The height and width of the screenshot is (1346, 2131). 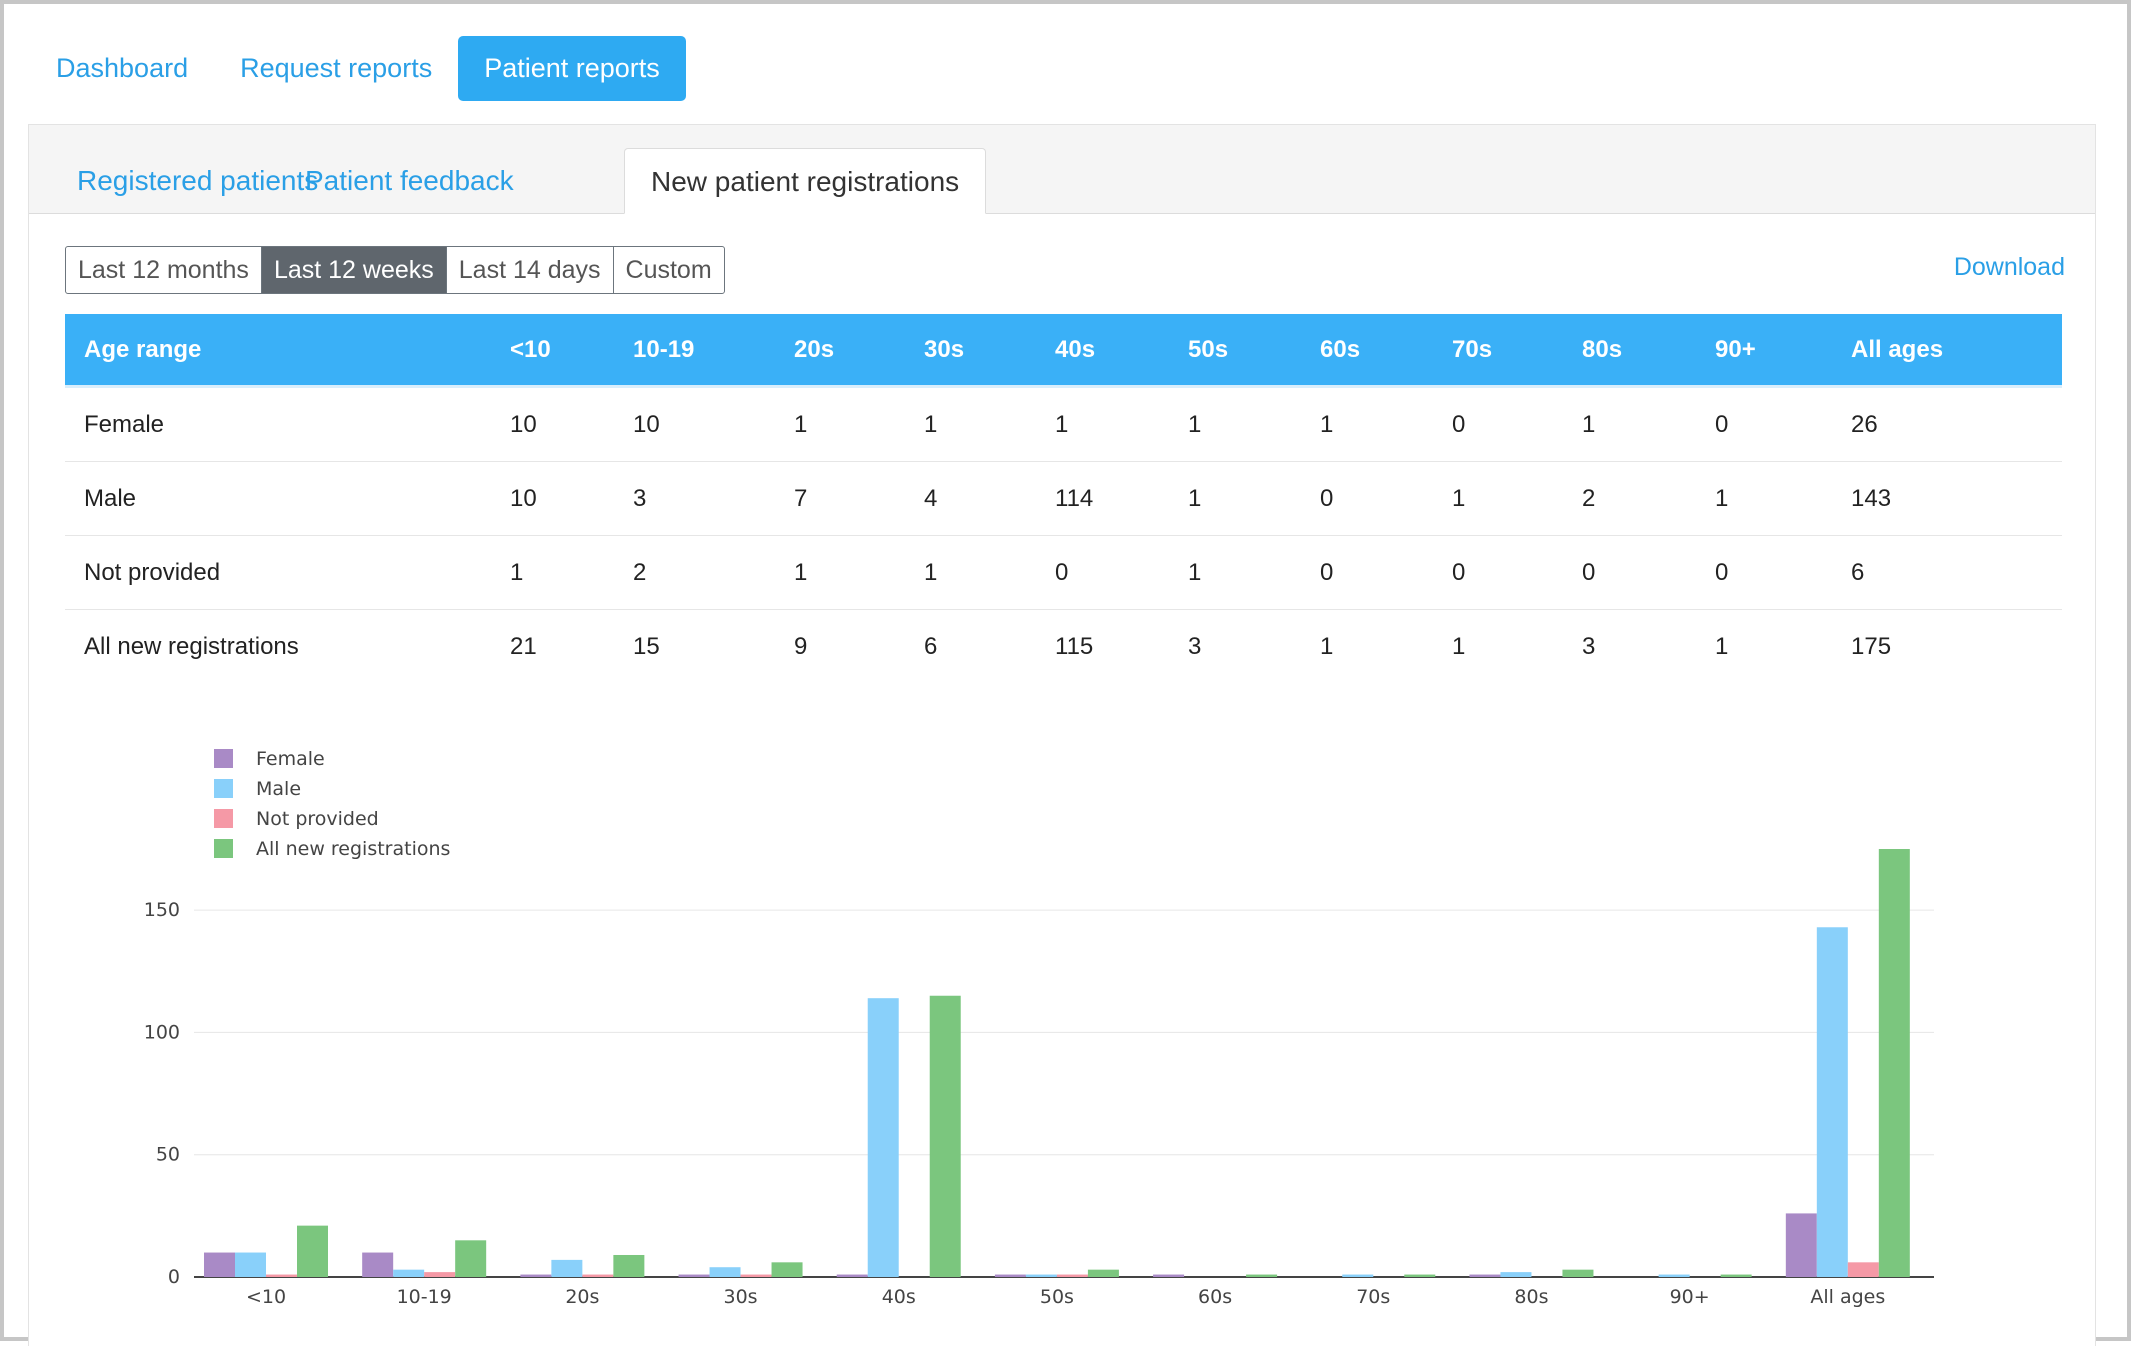 What do you see at coordinates (1956, 351) in the screenshot?
I see `header-cell: All ages` at bounding box center [1956, 351].